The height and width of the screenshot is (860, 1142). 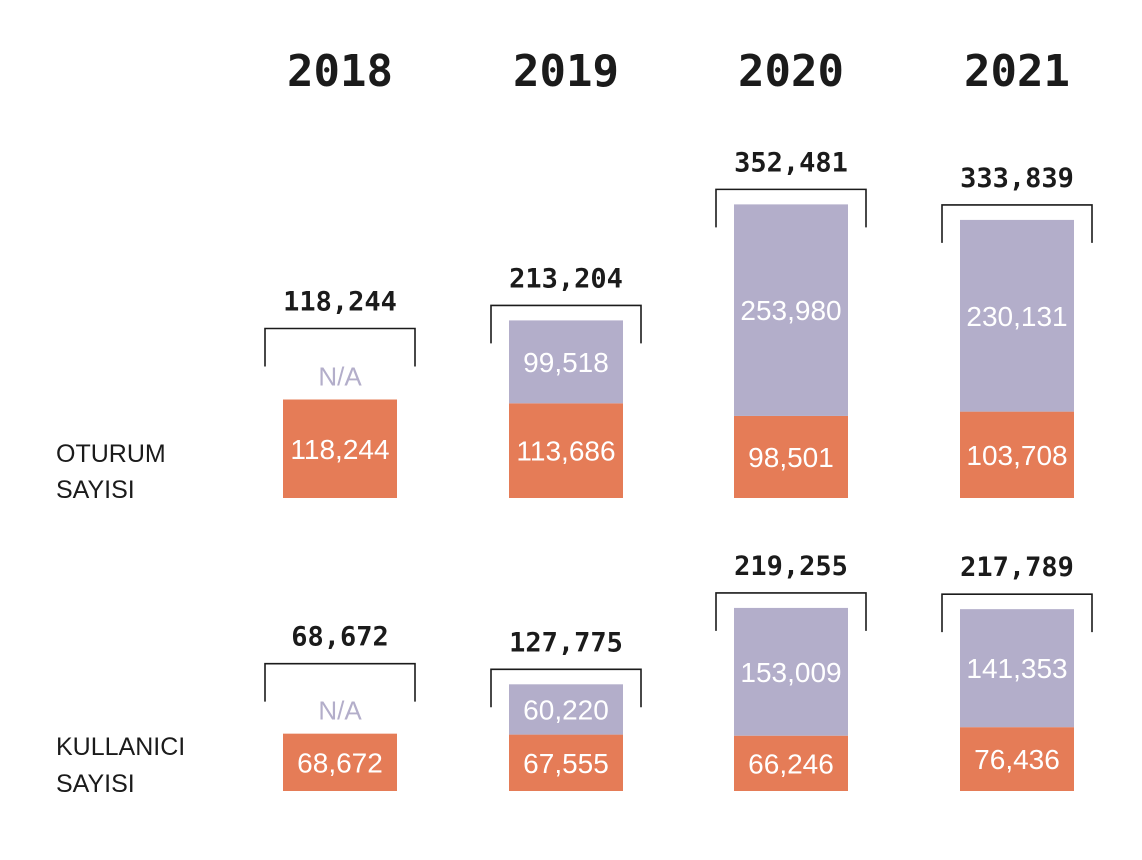 What do you see at coordinates (791, 162) in the screenshot?
I see `total-label: 352,481` at bounding box center [791, 162].